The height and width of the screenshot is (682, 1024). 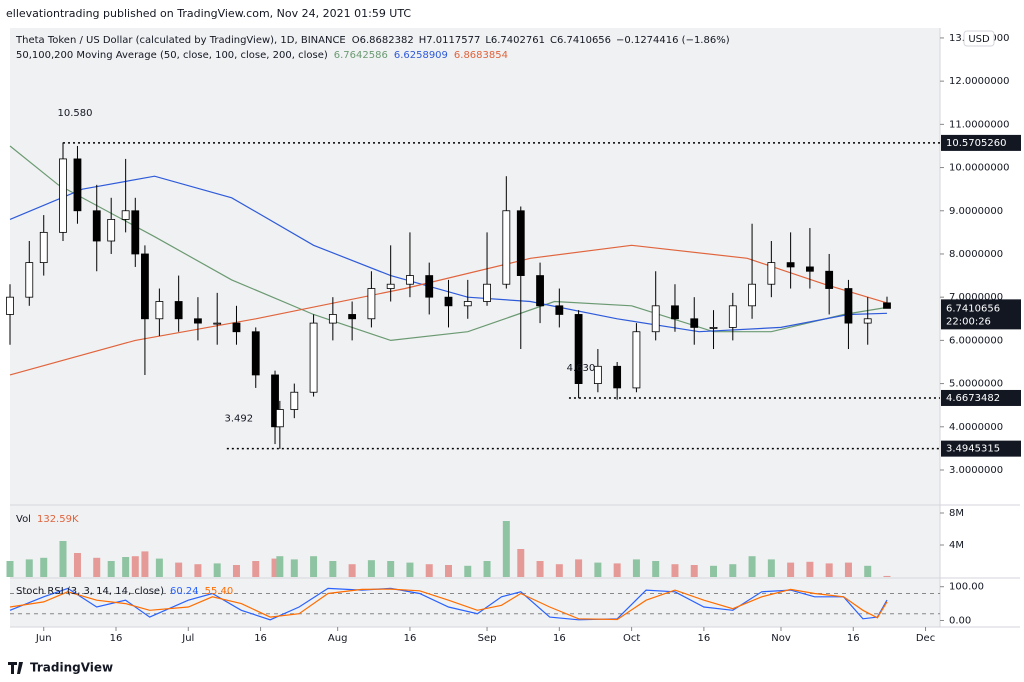 What do you see at coordinates (47, 519) in the screenshot?
I see `volume-legend: Vol 132.59K` at bounding box center [47, 519].